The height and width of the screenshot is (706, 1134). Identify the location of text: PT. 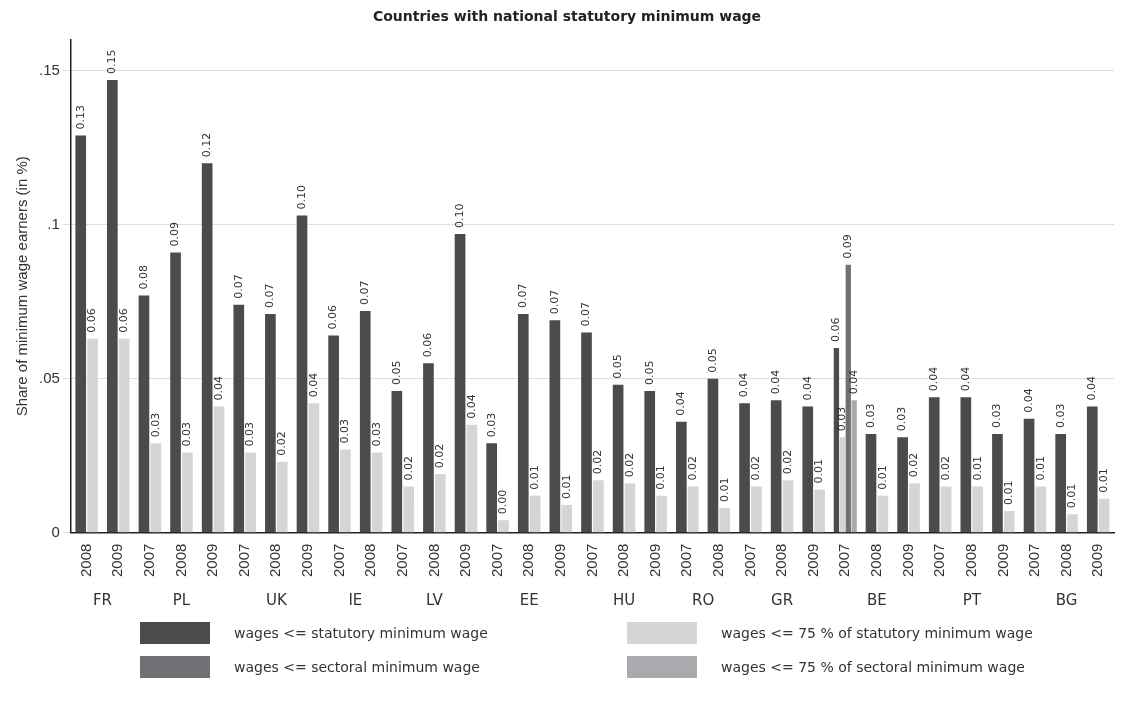
(972, 600).